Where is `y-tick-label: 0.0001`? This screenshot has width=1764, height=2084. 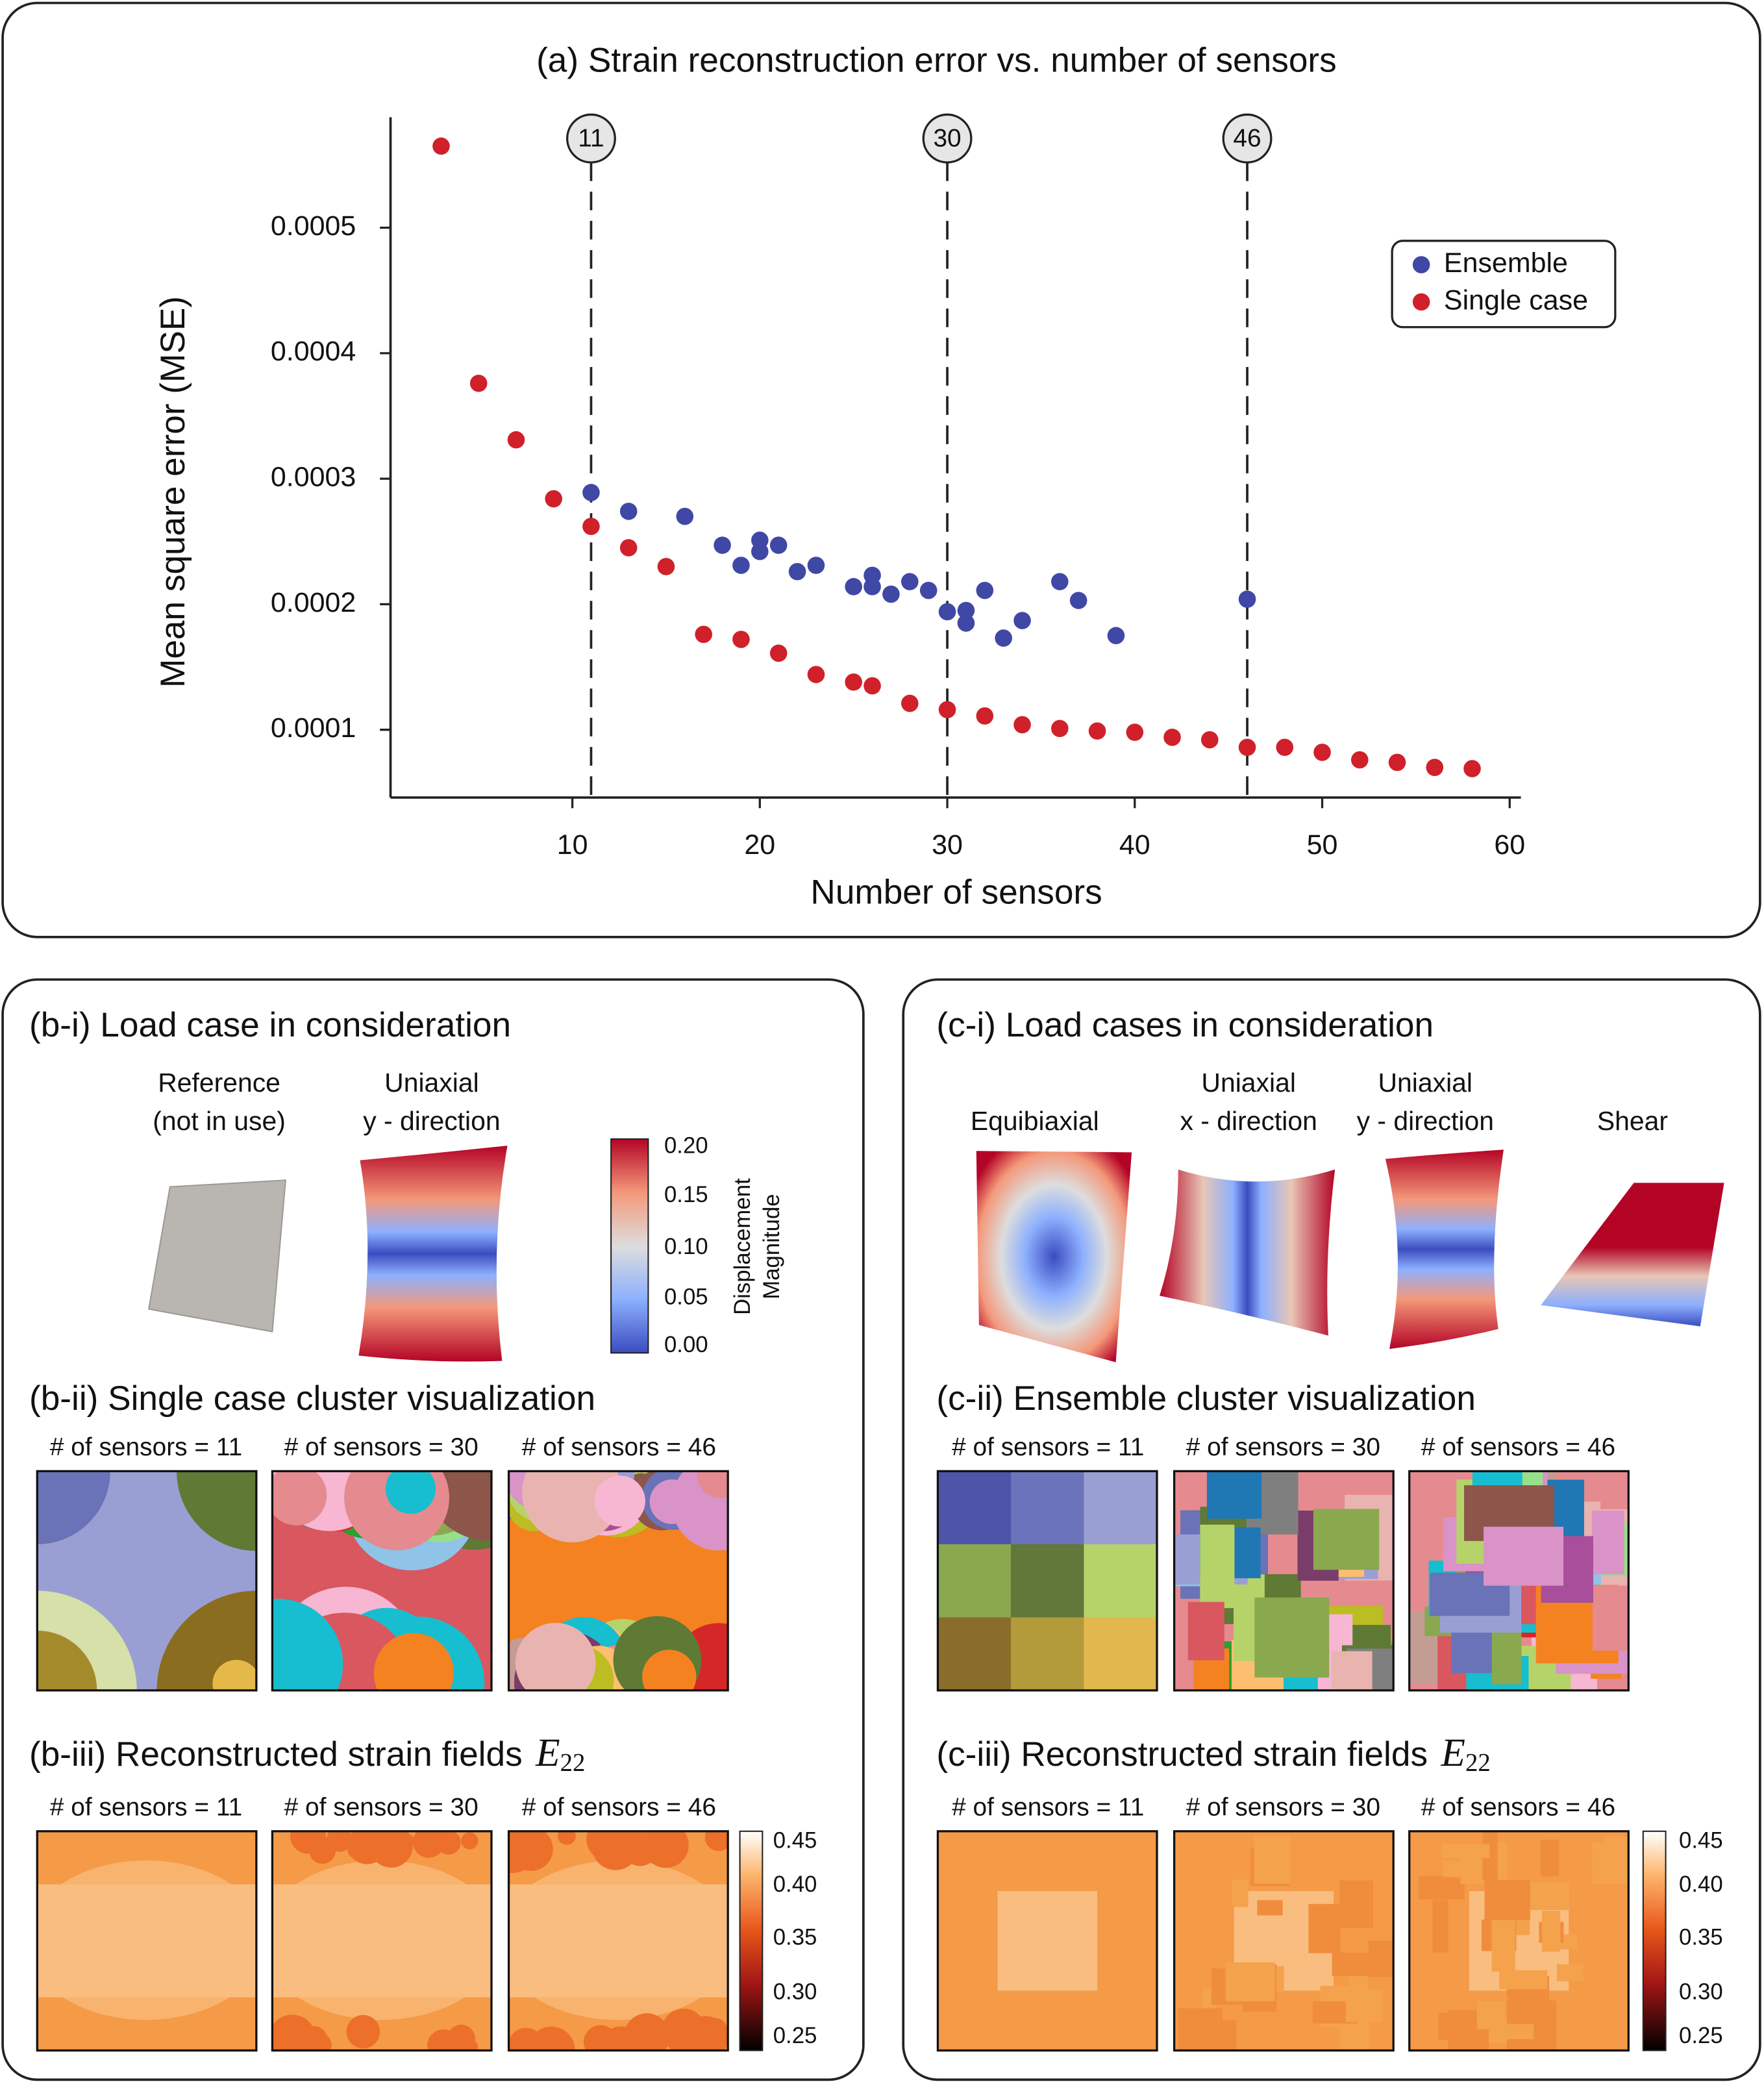 y-tick-label: 0.0001 is located at coordinates (313, 728).